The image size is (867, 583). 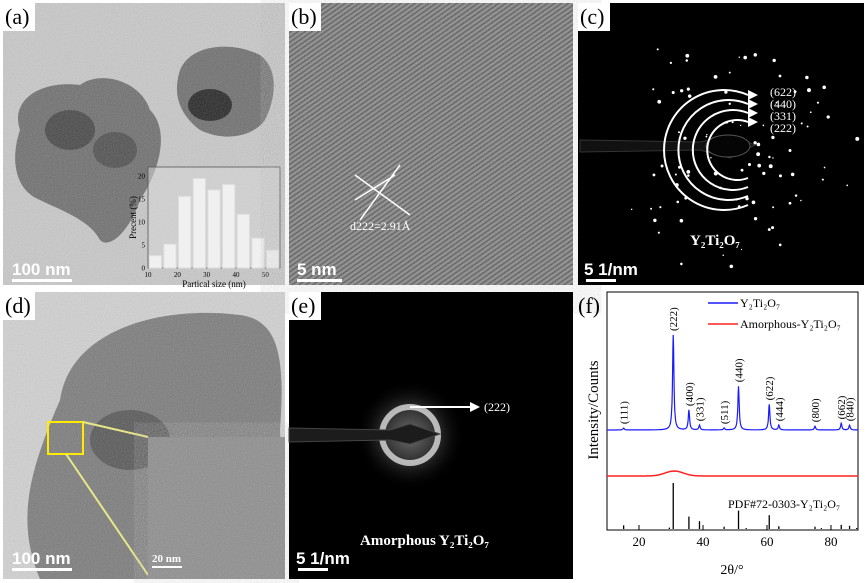 I want to click on peak-label: (440), so click(x=740, y=370).